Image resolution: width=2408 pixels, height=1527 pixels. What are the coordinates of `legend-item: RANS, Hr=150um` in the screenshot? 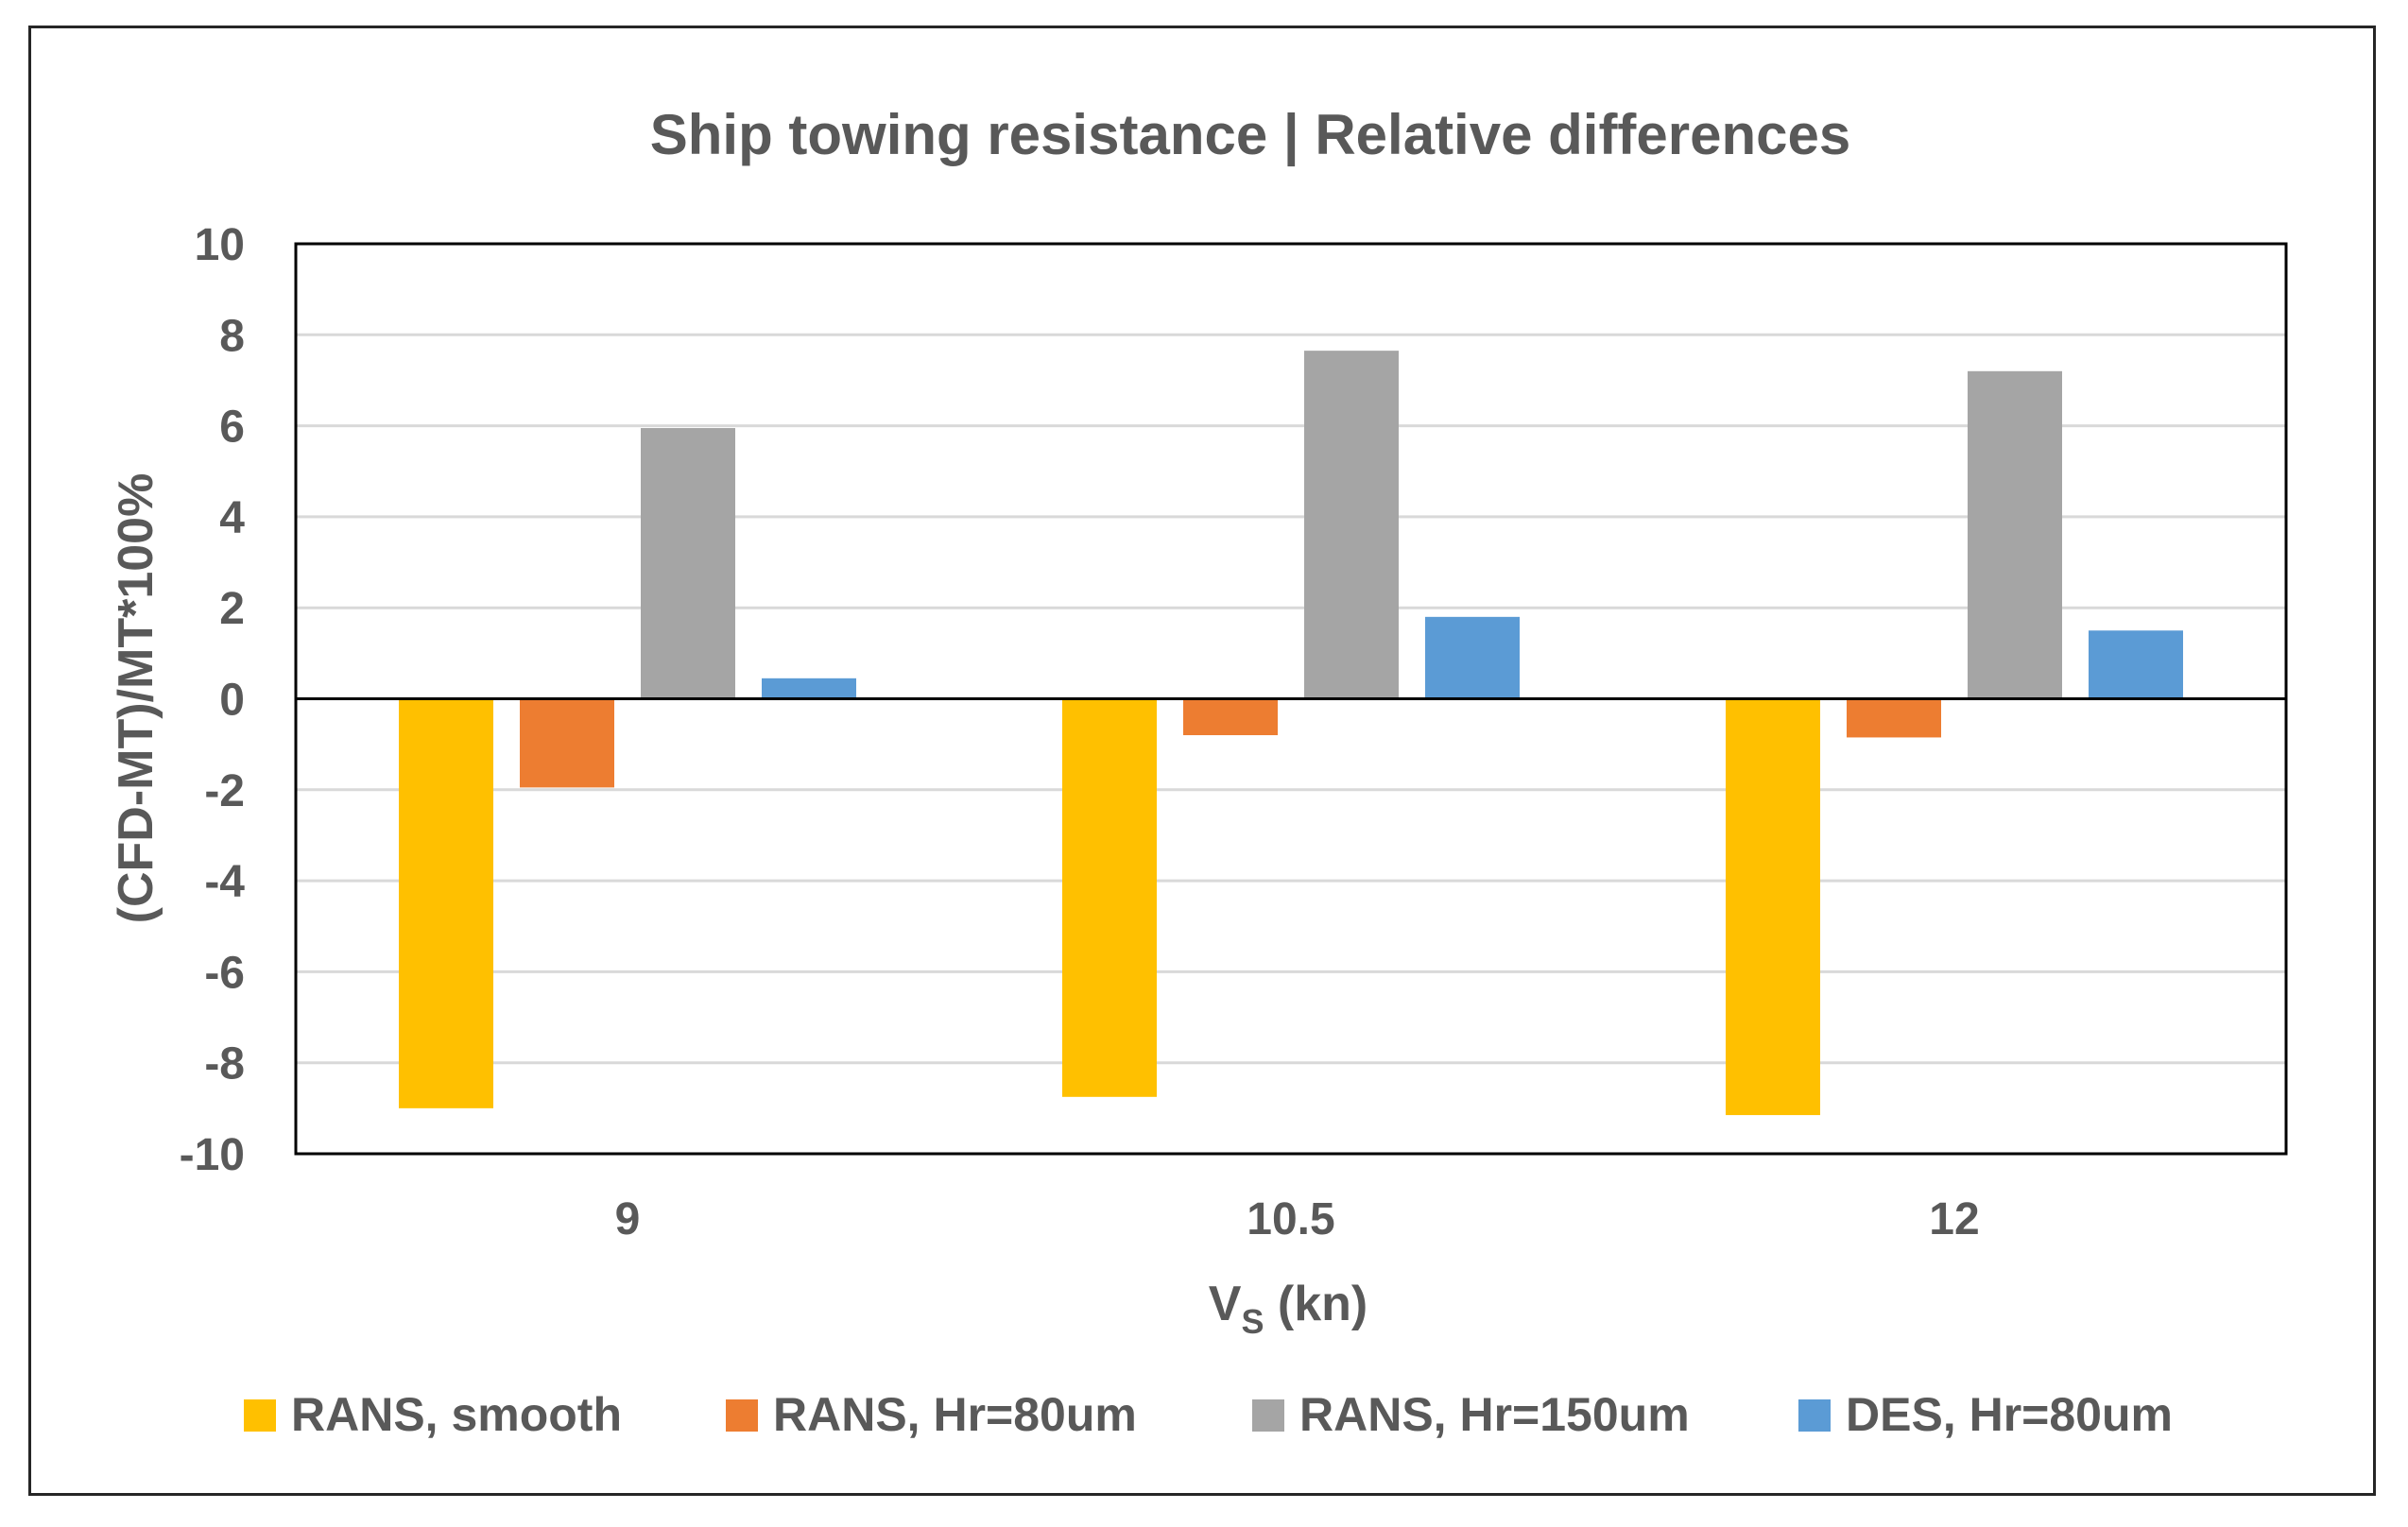 It's located at (1471, 1414).